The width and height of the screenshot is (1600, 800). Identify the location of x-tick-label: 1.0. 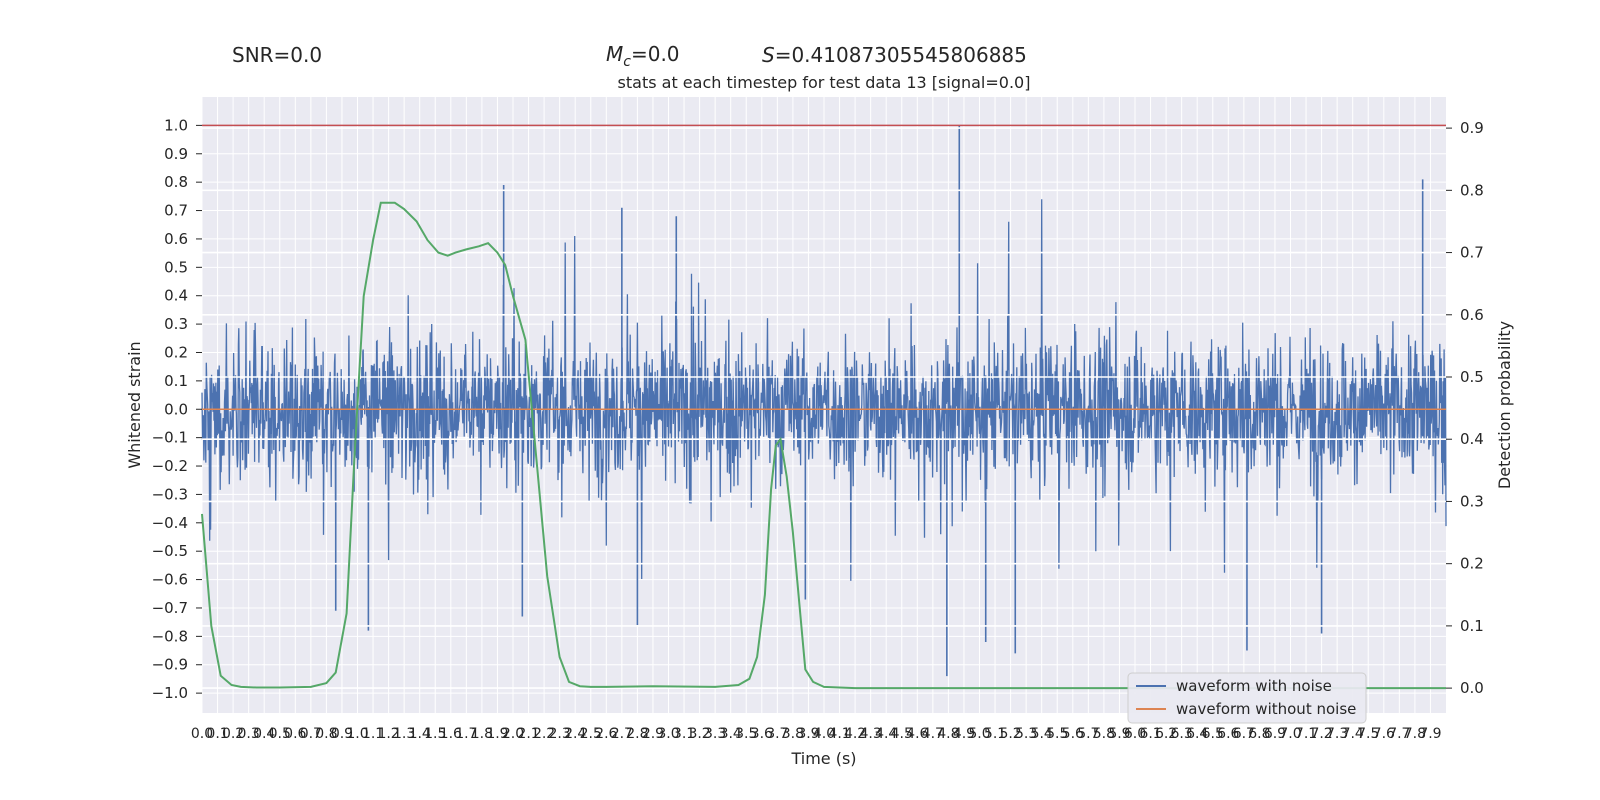
(357, 734).